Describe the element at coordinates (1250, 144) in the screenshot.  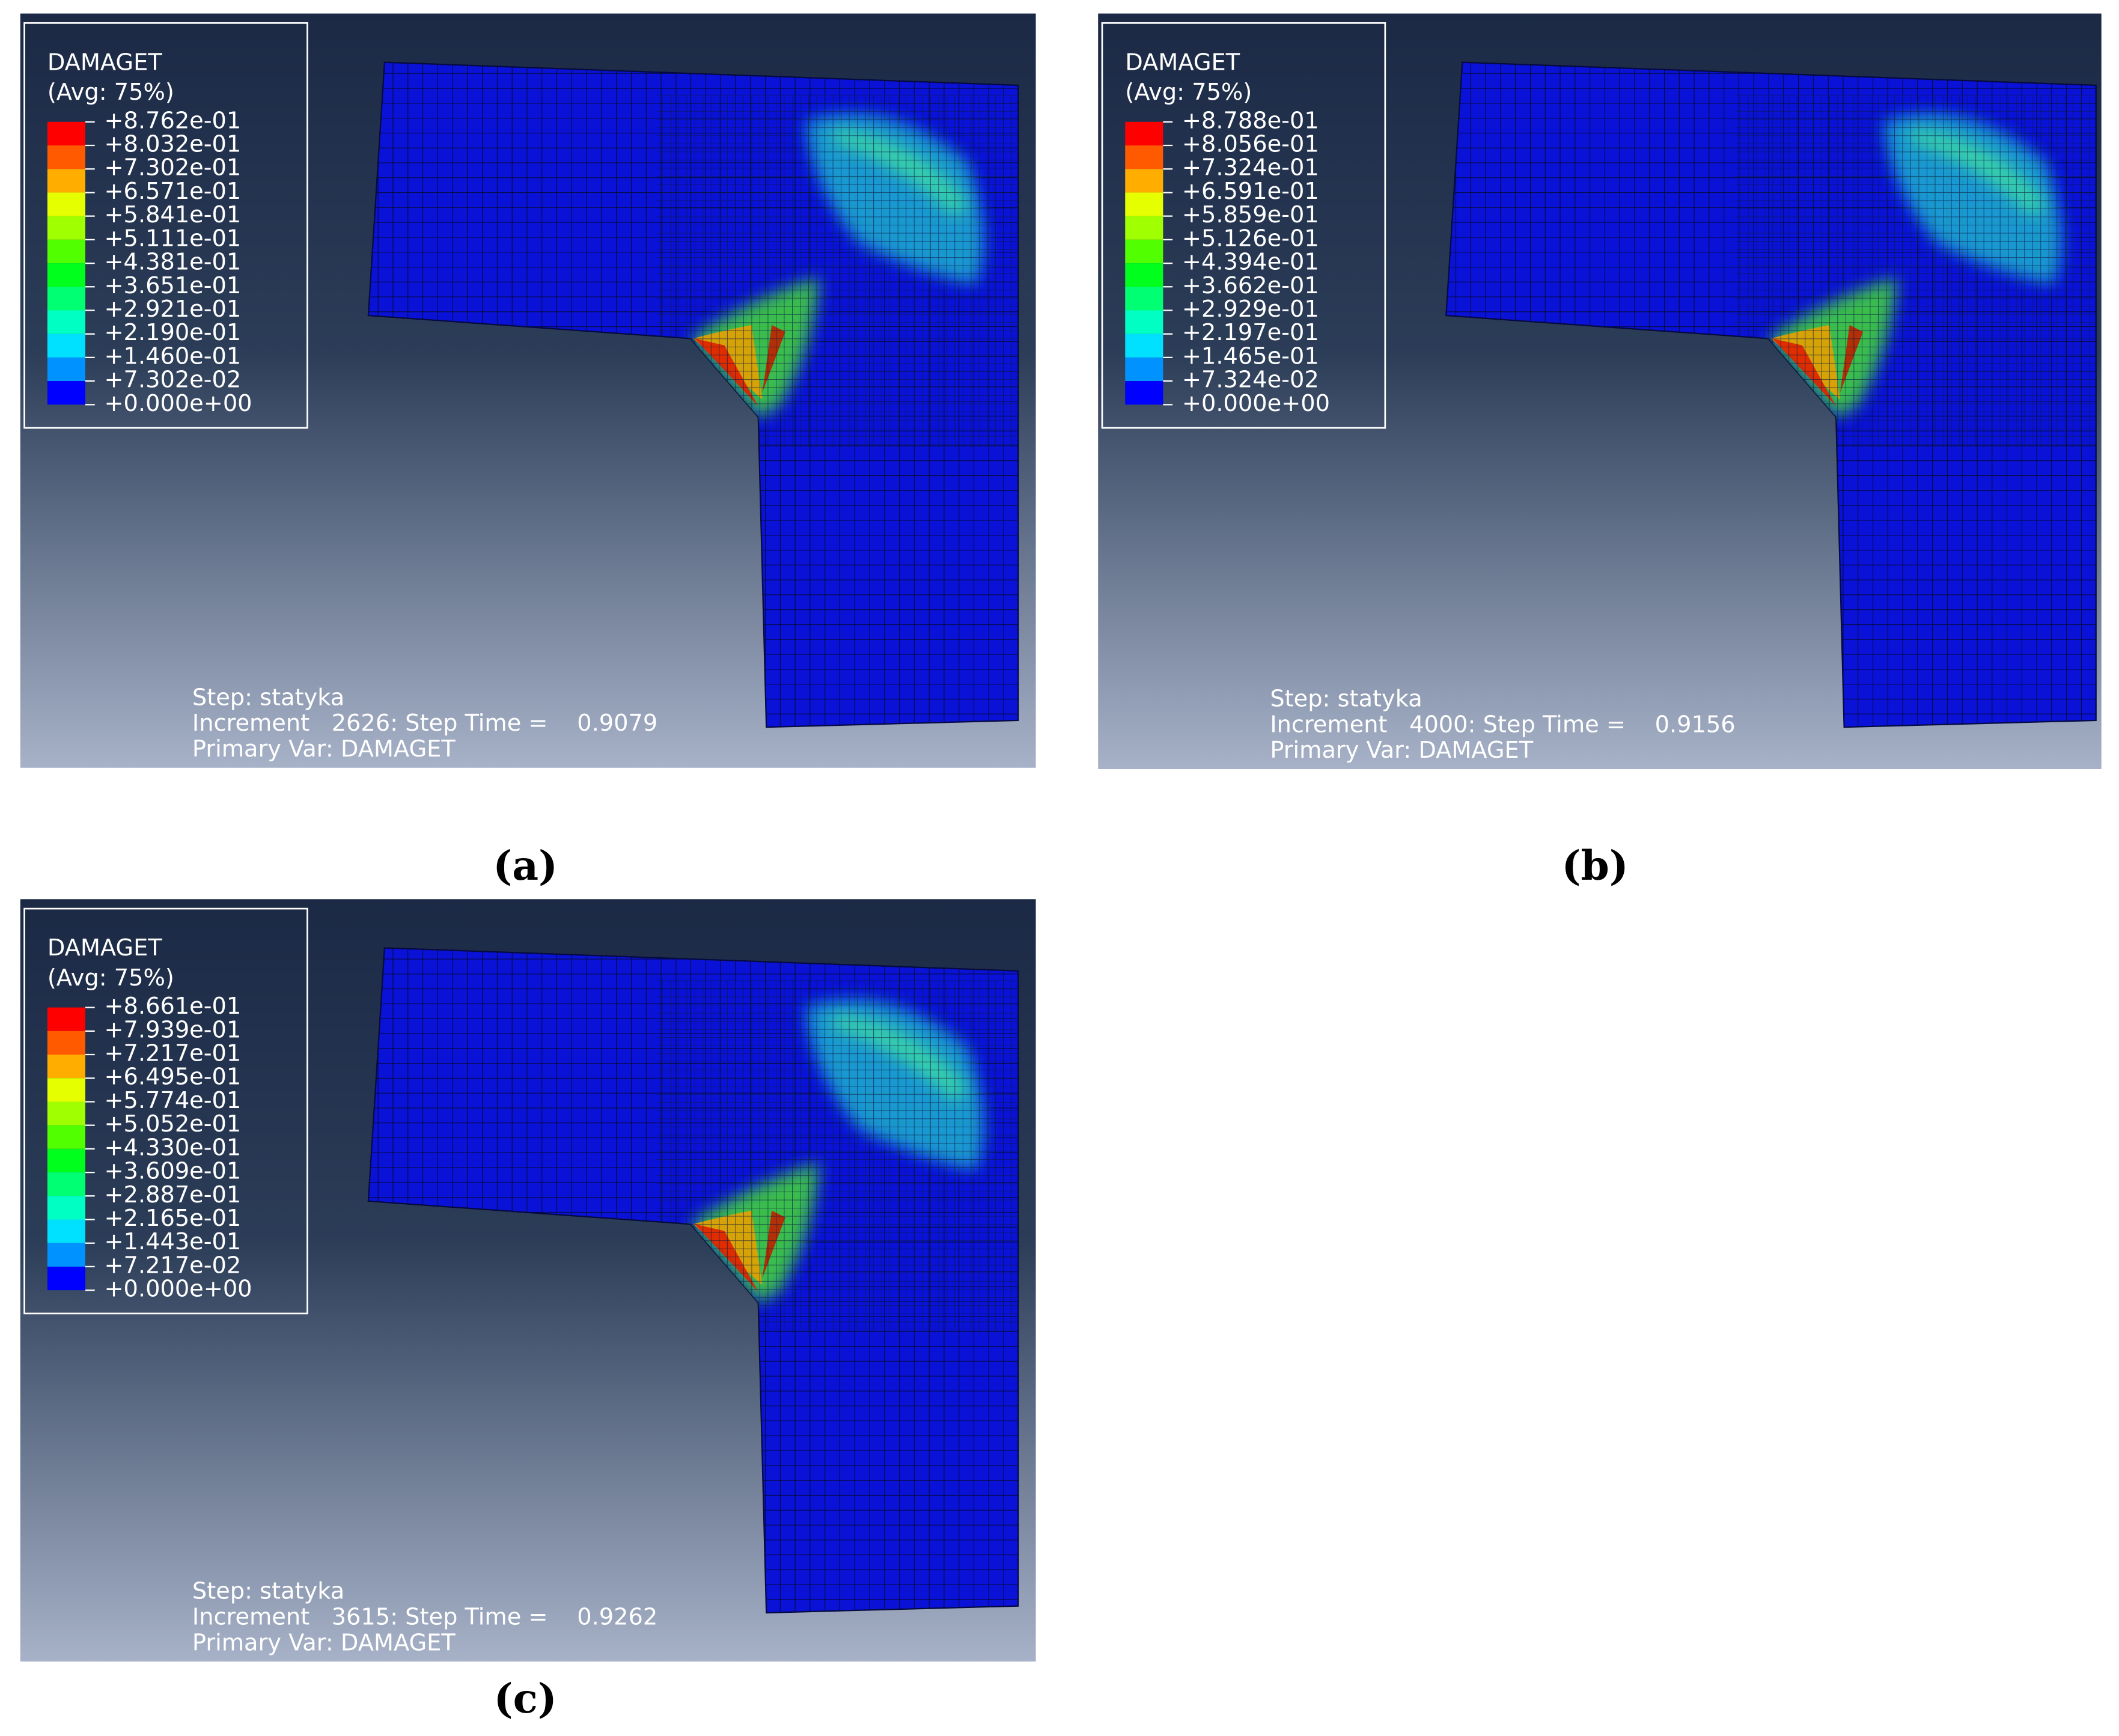
I see `legend-label: +8.056e-01` at that location.